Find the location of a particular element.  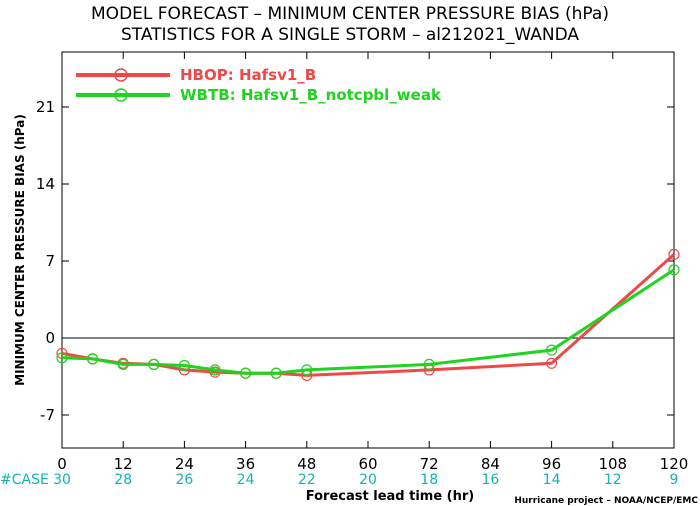

legend-label-wbtb: WBTB: Hafsv1_B_notcpbl_weak is located at coordinates (311, 95).